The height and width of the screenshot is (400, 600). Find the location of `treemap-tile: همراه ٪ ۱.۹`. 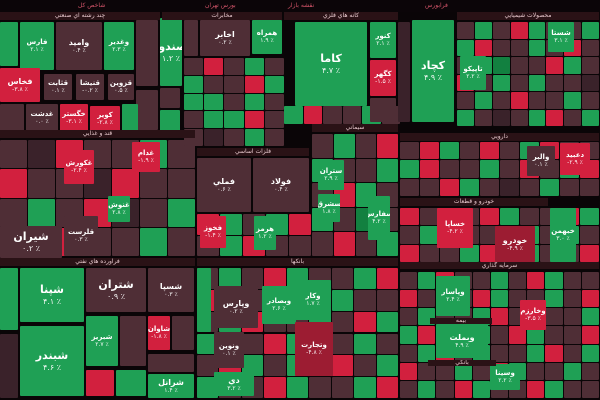

treemap-tile: همراه ٪ ۱.۹ is located at coordinates (267, 37).